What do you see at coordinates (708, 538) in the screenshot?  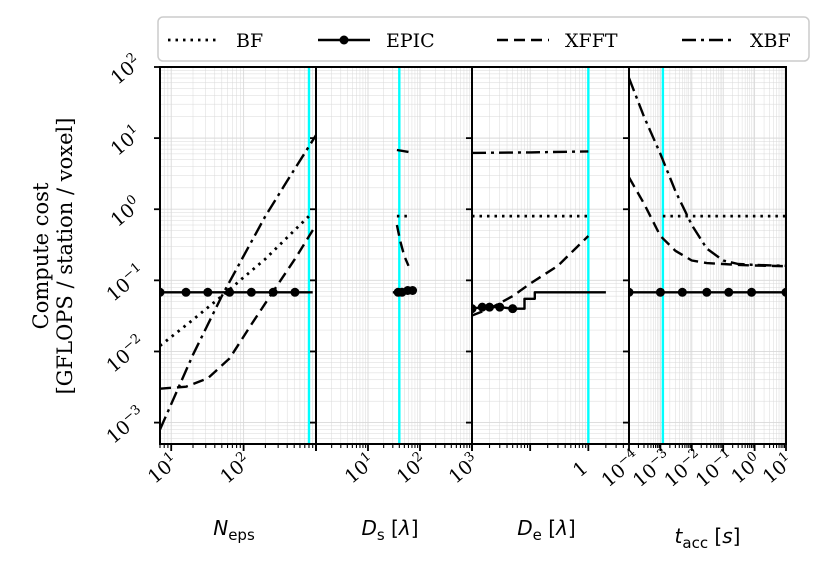 I see `x-axis-label-panel-4: tacc [s]` at bounding box center [708, 538].